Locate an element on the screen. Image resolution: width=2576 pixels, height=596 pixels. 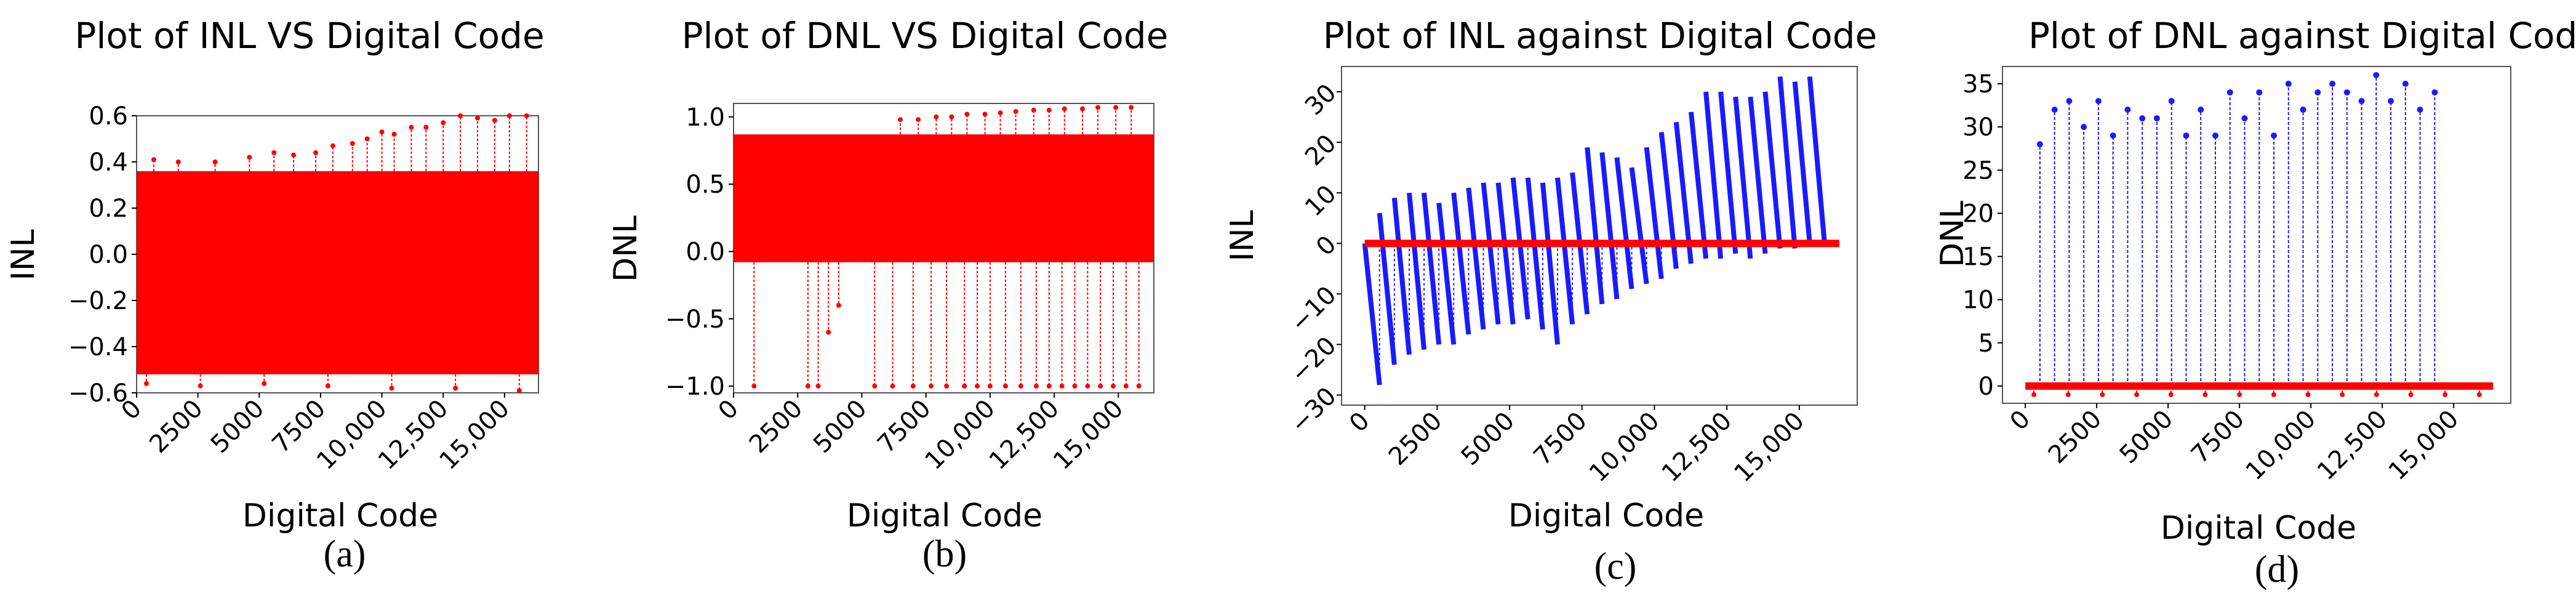
y-tick-label: −0.4 is located at coordinates (98, 347).